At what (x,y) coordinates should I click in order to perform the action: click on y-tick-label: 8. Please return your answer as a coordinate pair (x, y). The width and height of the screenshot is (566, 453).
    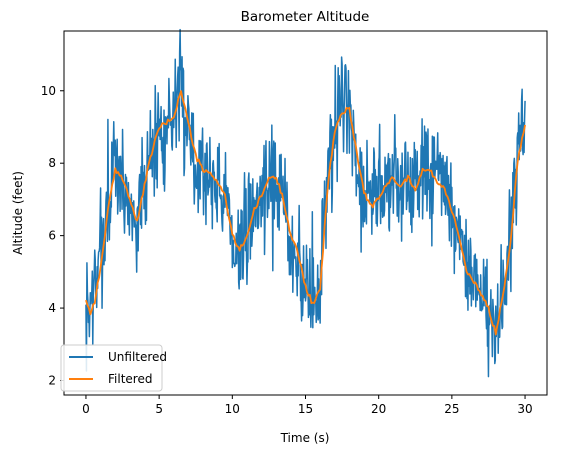
    Looking at the image, I should click on (52, 163).